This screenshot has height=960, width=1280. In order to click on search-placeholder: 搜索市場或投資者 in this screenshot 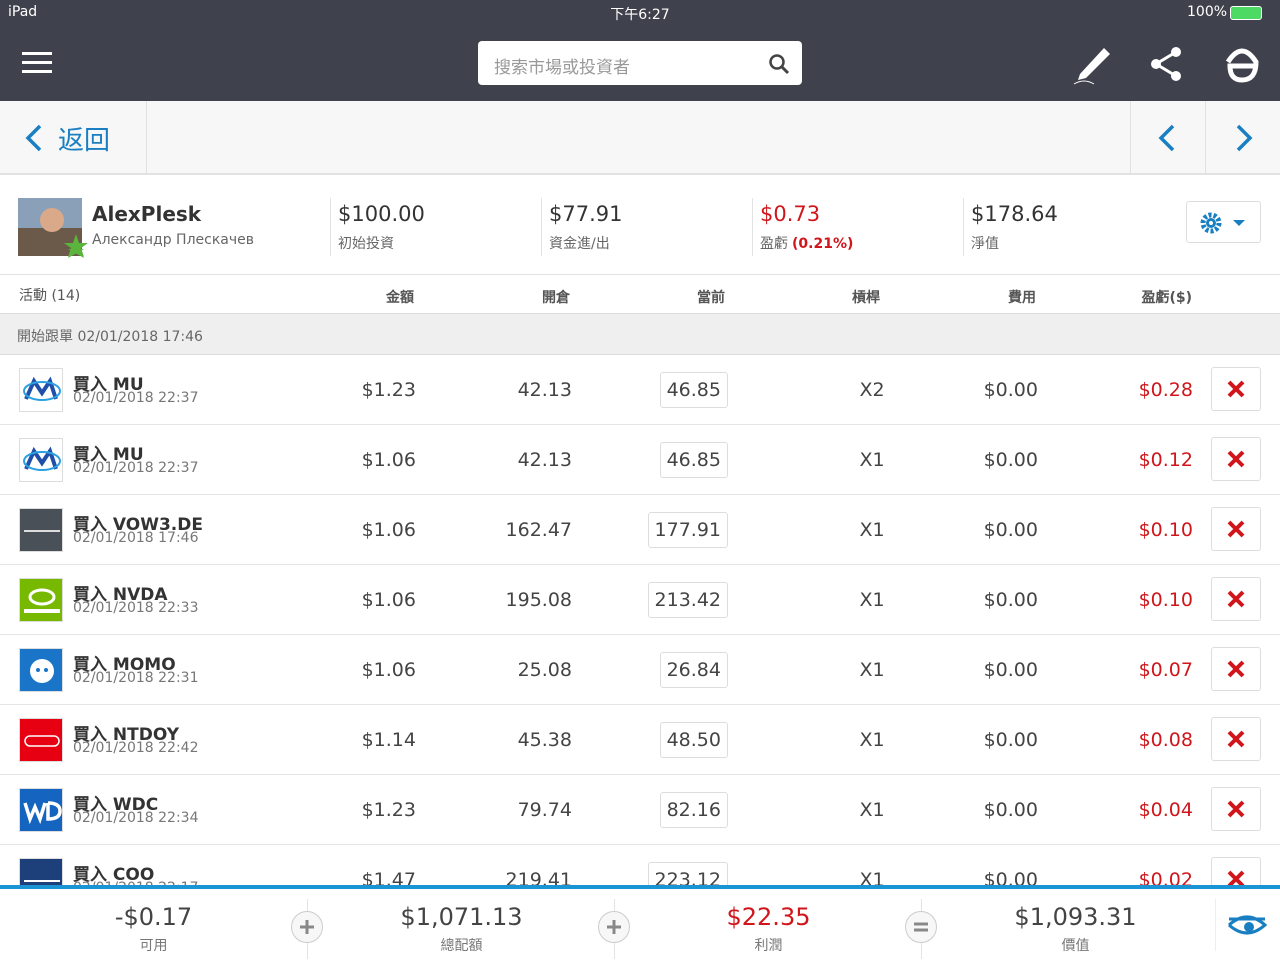, I will do `click(562, 68)`.